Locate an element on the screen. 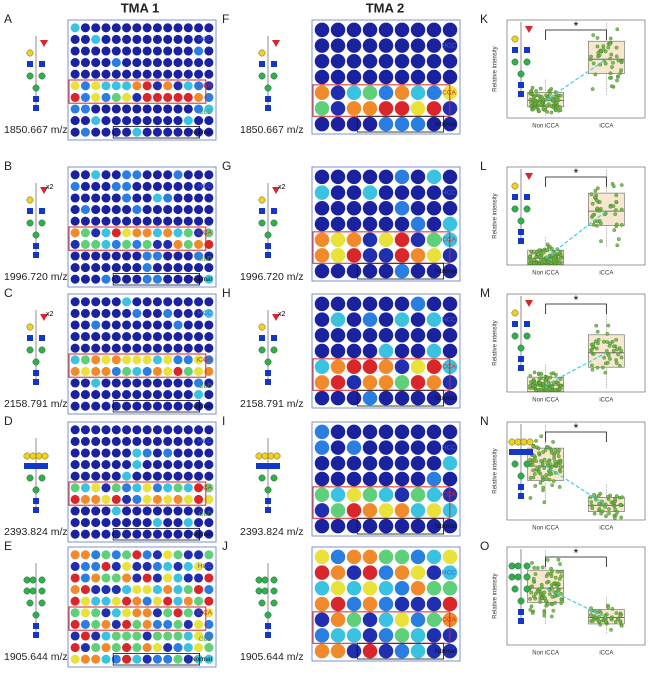 The image size is (655, 680). tma1-header: TMA 1 is located at coordinates (140, 7).